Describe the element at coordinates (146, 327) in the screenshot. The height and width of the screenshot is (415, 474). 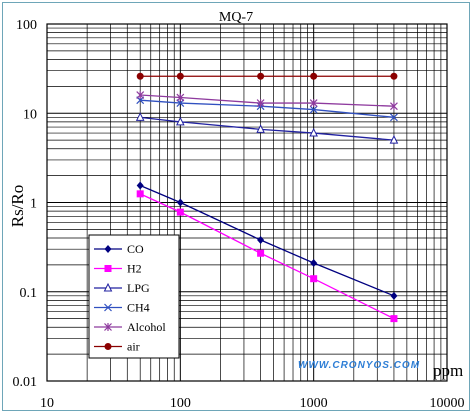
I see `legend-label-alcohol: Alcohol` at that location.